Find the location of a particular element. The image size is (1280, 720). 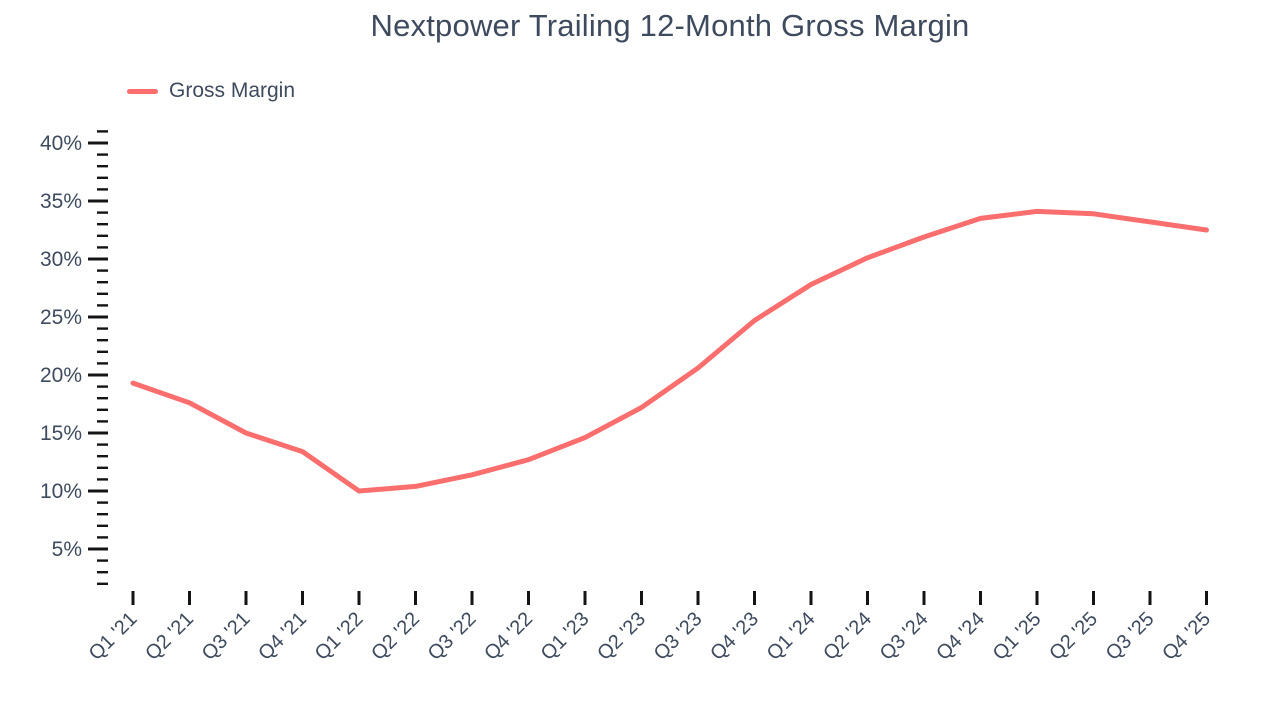

x-tick-label: Q3 '22 is located at coordinates (452, 636).